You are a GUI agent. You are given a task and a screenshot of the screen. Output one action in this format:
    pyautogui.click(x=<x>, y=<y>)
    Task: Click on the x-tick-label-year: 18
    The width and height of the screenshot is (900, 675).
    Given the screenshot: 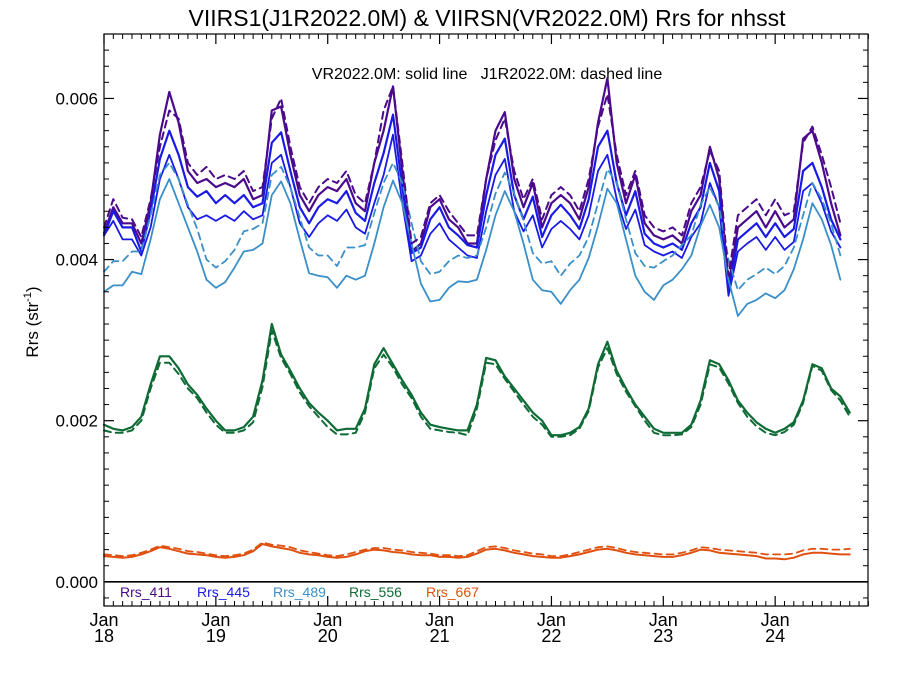 What is the action you would take?
    pyautogui.click(x=104, y=636)
    